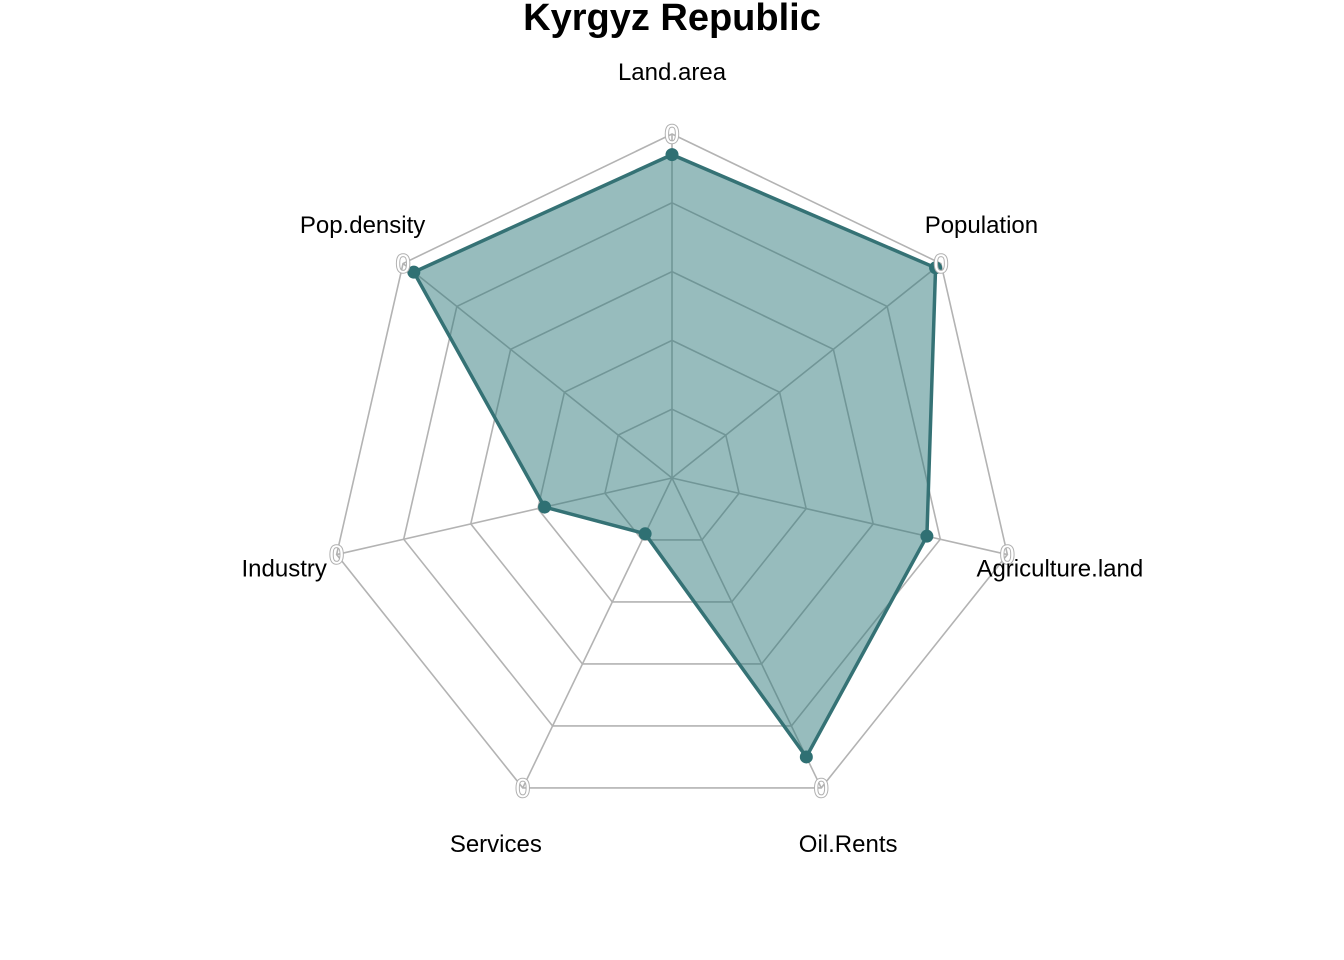  What do you see at coordinates (981, 225) in the screenshot?
I see `axis-label: Population` at bounding box center [981, 225].